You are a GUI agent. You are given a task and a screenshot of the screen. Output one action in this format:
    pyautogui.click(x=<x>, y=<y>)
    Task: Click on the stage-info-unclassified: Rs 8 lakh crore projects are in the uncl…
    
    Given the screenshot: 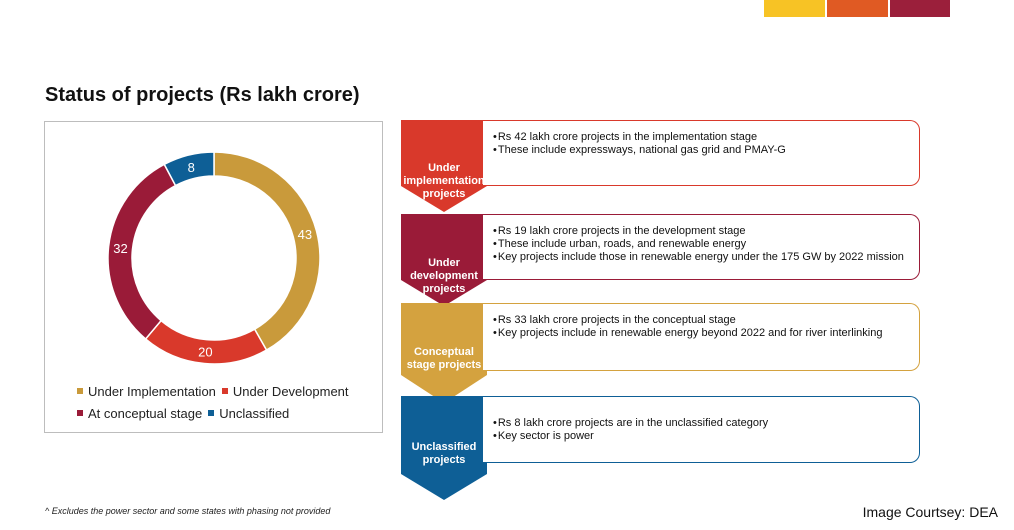 What is the action you would take?
    pyautogui.click(x=701, y=429)
    